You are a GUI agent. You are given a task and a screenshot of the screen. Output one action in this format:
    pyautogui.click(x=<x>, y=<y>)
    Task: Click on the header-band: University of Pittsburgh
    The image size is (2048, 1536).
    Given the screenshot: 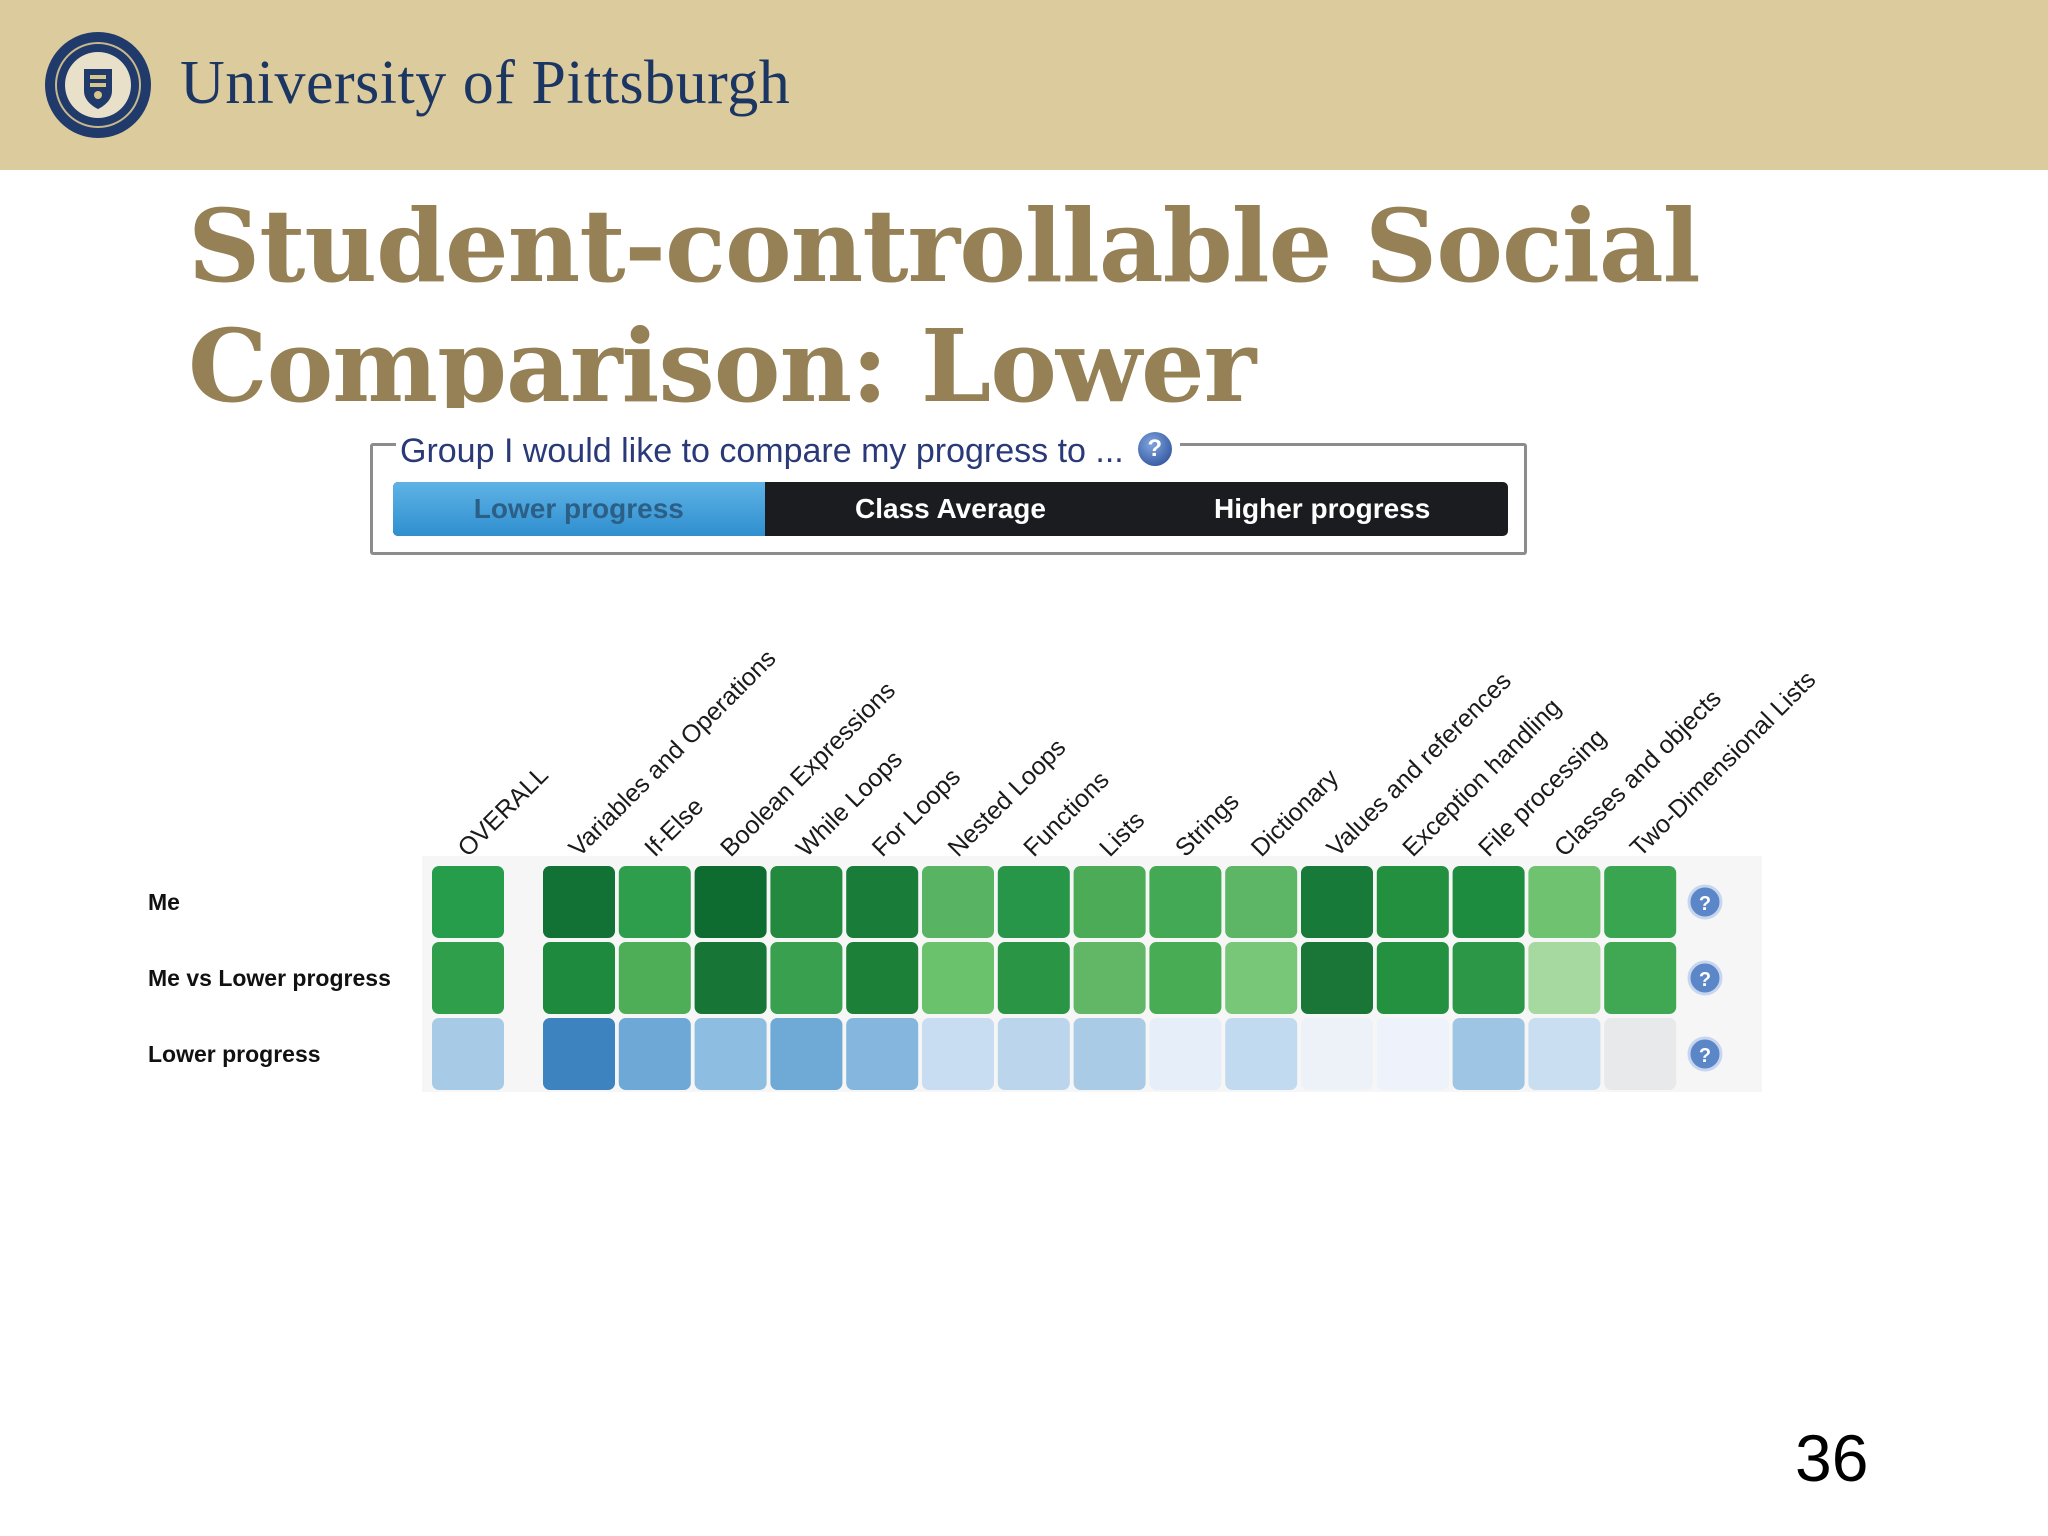 What is the action you would take?
    pyautogui.click(x=1024, y=85)
    